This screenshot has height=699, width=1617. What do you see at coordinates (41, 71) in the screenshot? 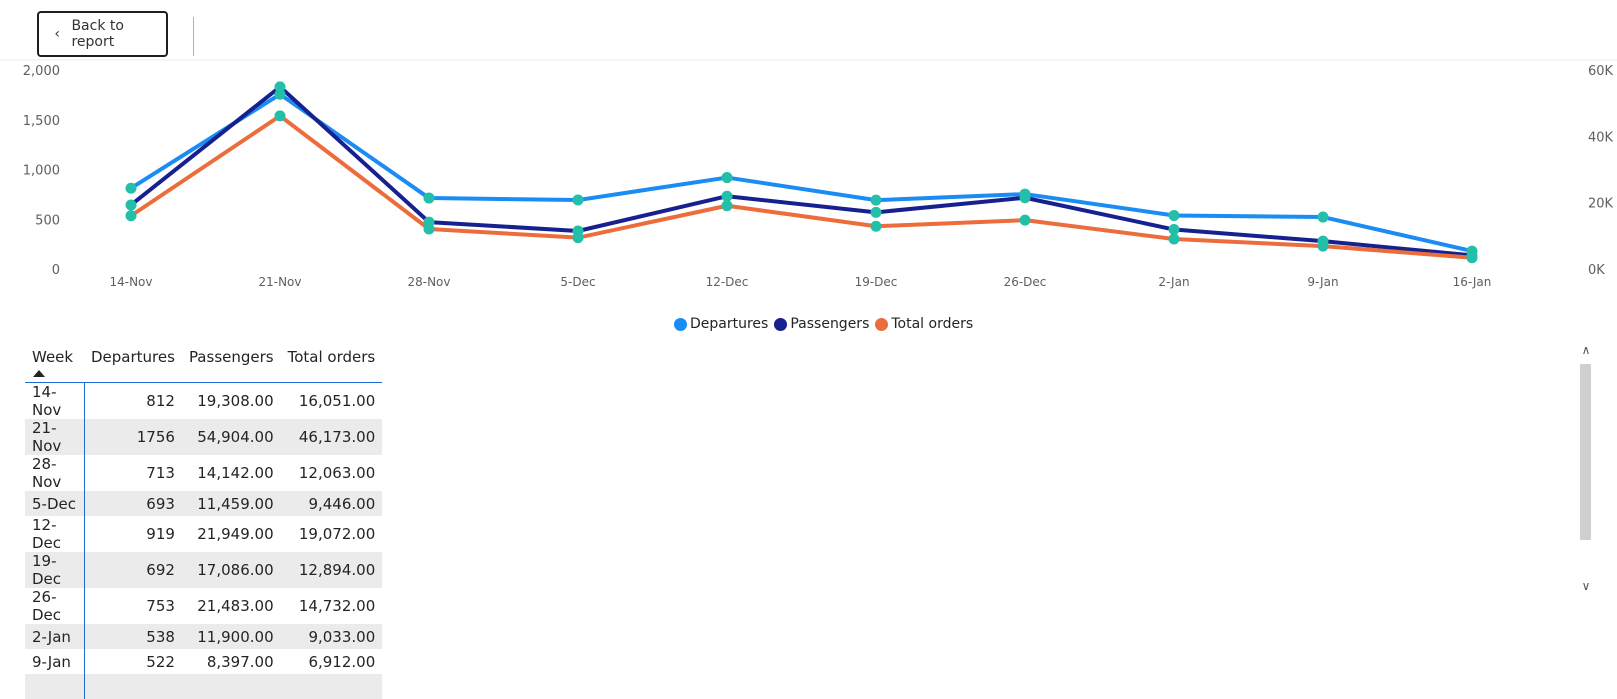
I see `y-left-tick-label: 2,000` at bounding box center [41, 71].